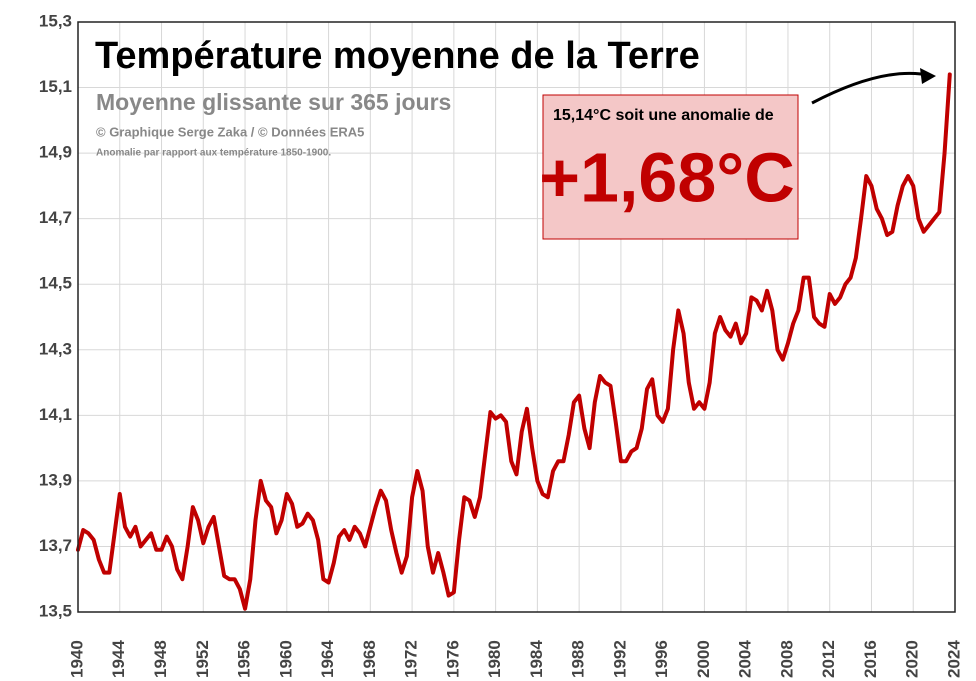 The image size is (976, 681). I want to click on y-tick-label: 15,3, so click(55, 20).